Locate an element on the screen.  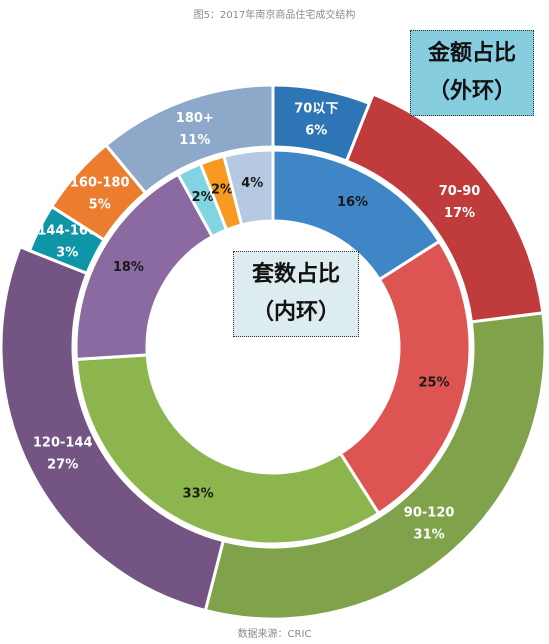
inner-ring-label-line1: 套数占比 is located at coordinates (295, 274).